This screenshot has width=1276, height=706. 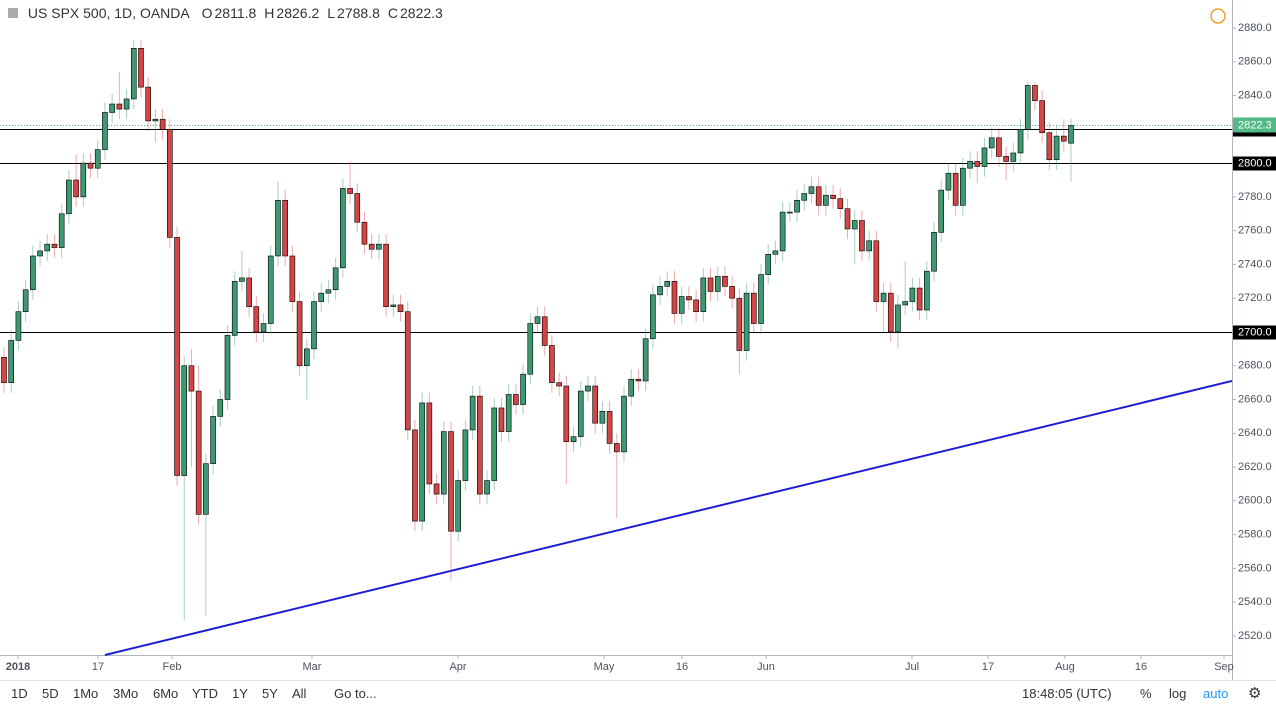 What do you see at coordinates (1255, 636) in the screenshot?
I see `y-tick-label: 2520.0` at bounding box center [1255, 636].